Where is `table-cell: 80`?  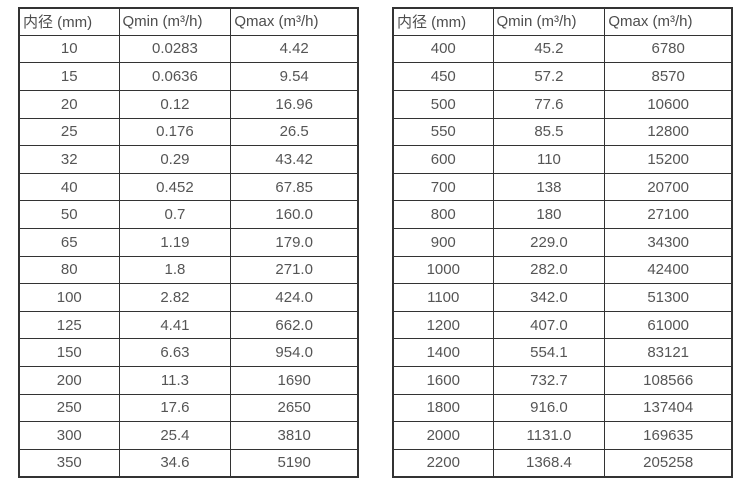 table-cell: 80 is located at coordinates (69, 270).